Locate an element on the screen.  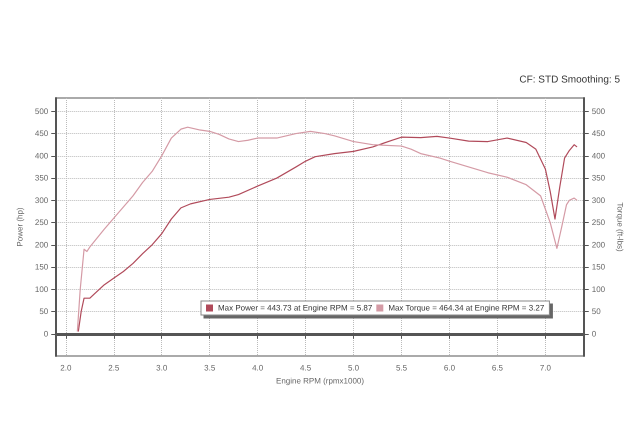
x-tick-label: 3.0 is located at coordinates (162, 368).